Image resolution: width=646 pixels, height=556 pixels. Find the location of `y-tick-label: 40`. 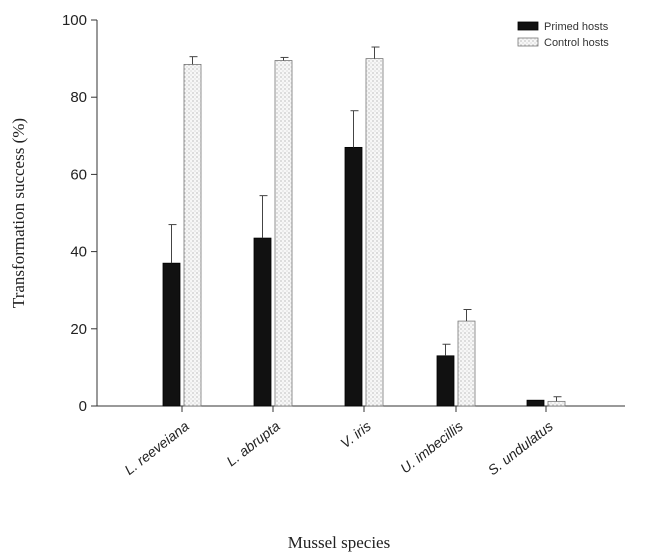

y-tick-label: 40 is located at coordinates (78, 252).